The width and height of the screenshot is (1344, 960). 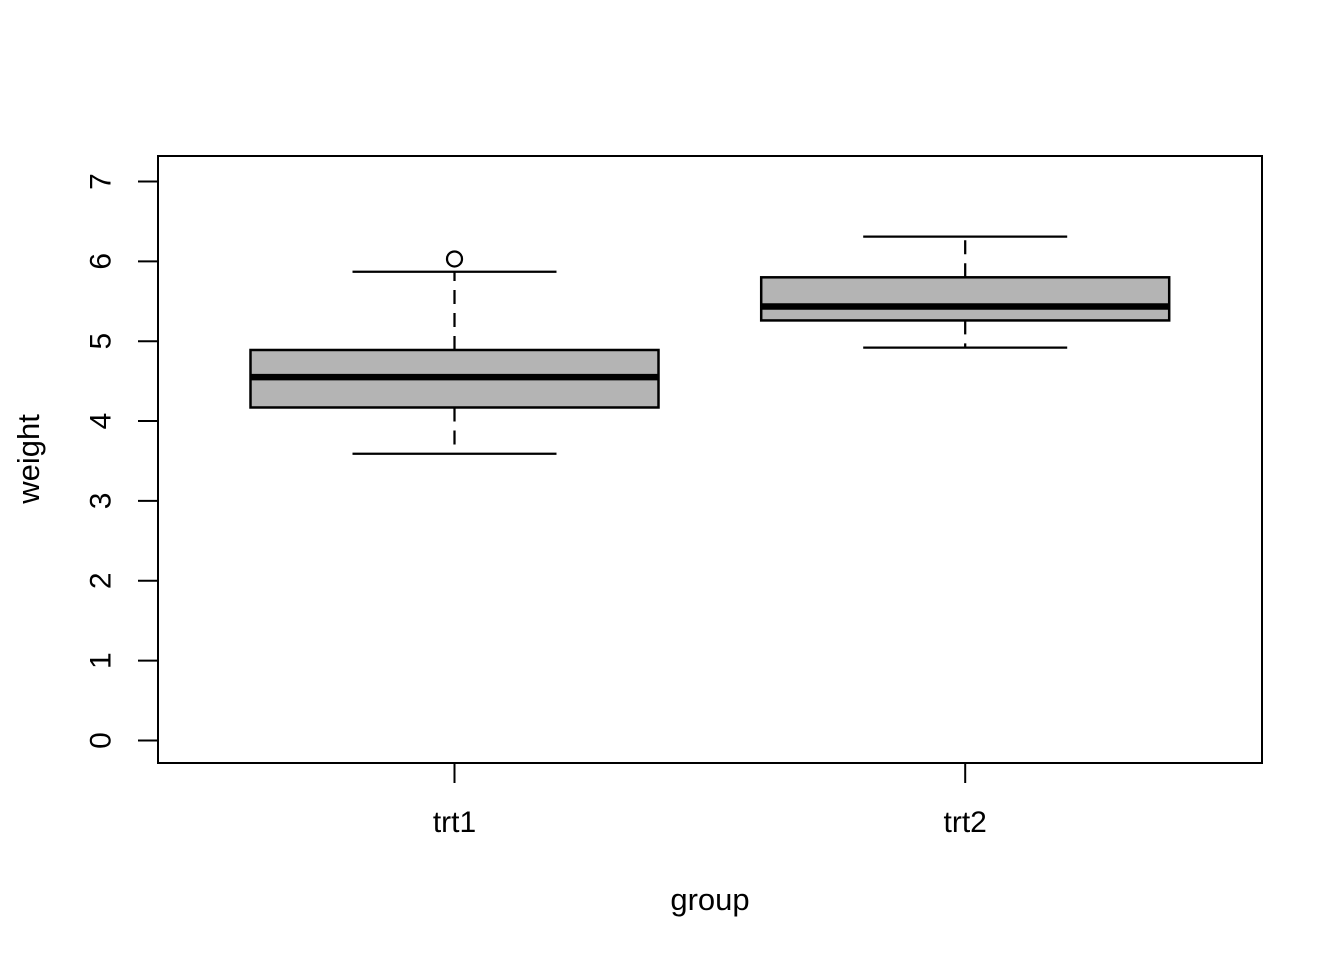 What do you see at coordinates (454, 822) in the screenshot?
I see `x-category-label-trt1: trt1` at bounding box center [454, 822].